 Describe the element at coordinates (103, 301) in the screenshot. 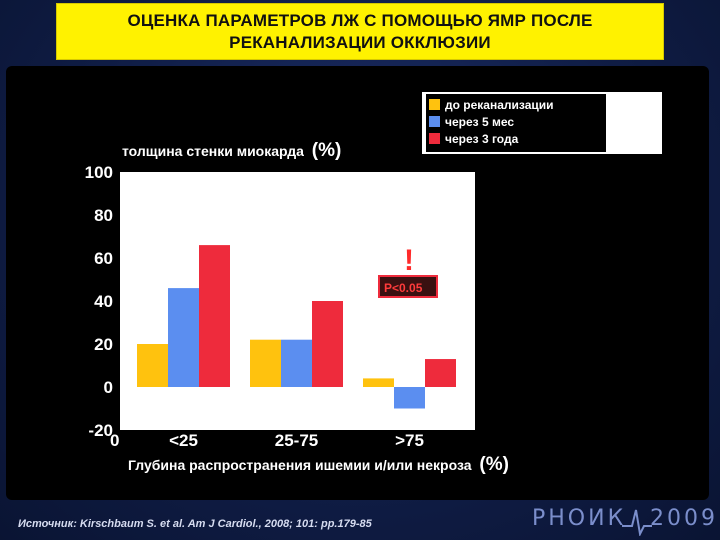

I see `y-tick-label: 40` at that location.